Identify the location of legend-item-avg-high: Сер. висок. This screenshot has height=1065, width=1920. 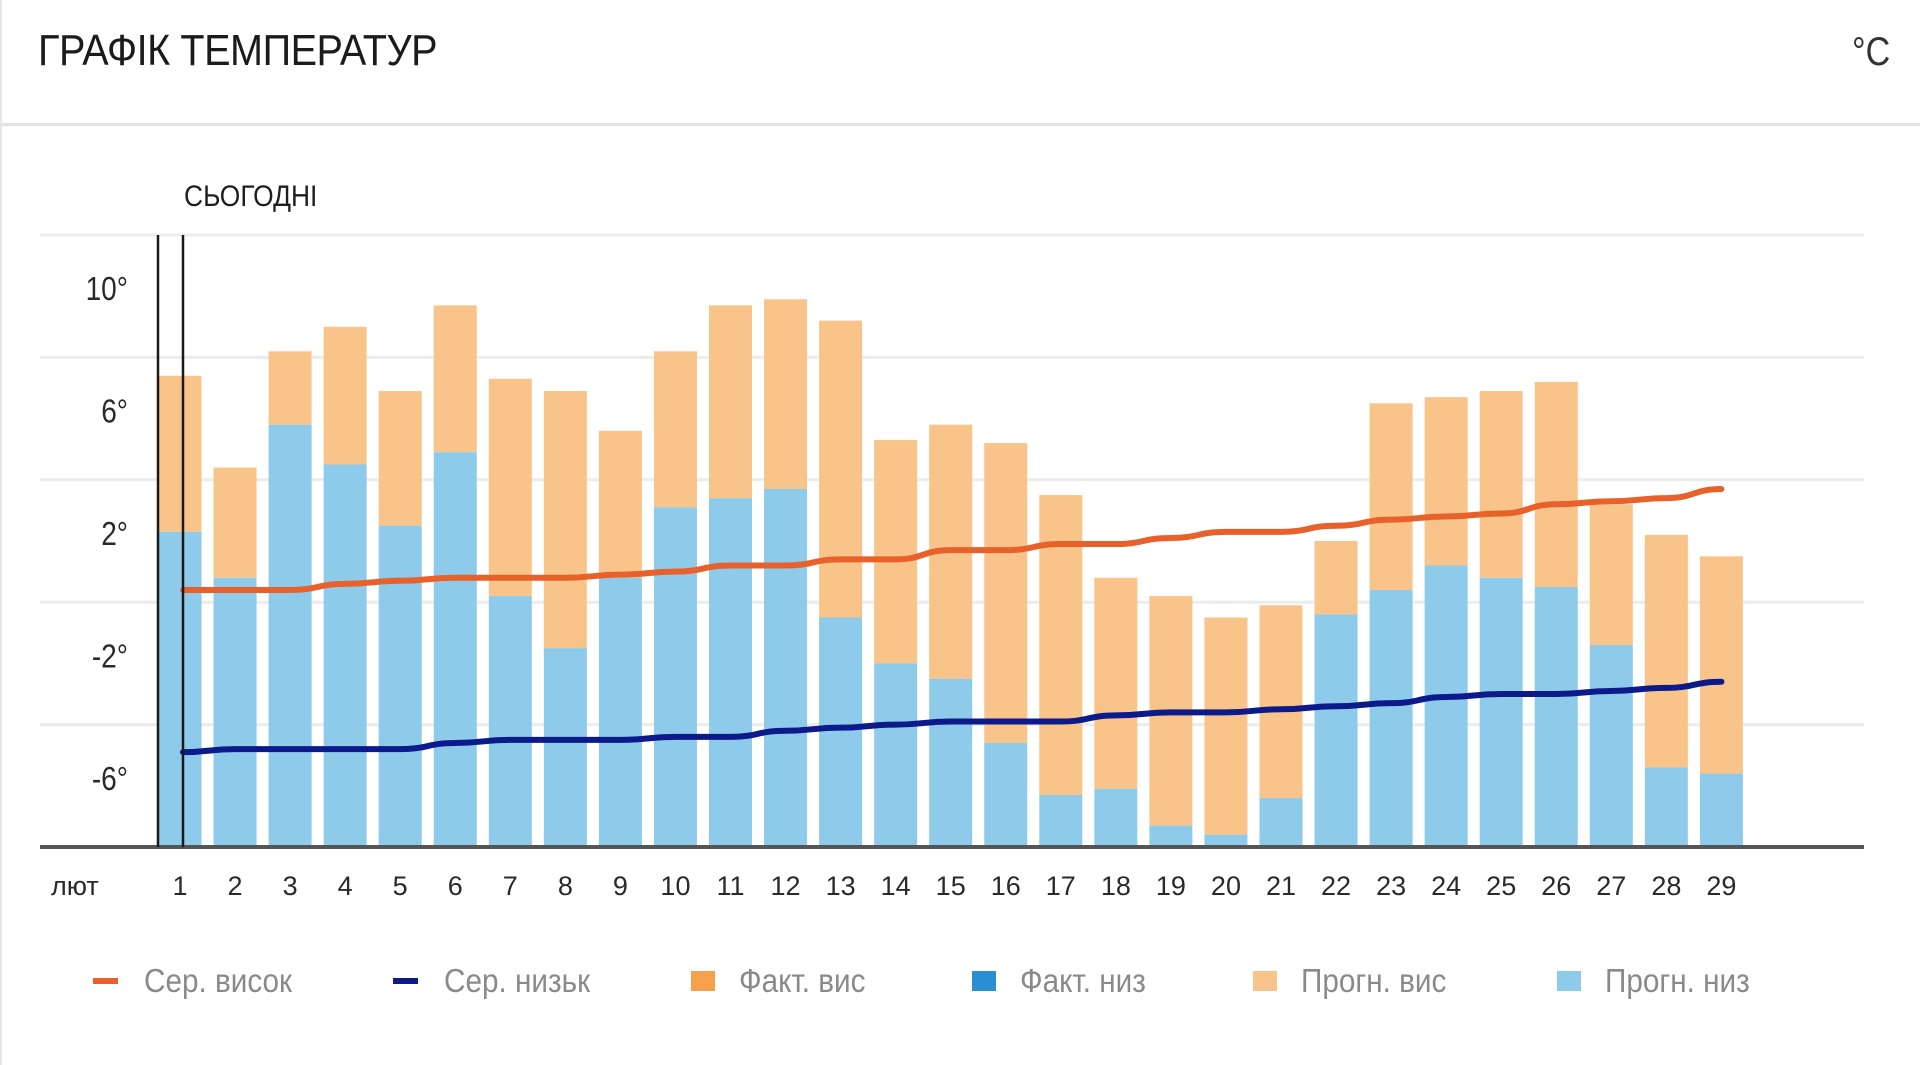
(201, 981).